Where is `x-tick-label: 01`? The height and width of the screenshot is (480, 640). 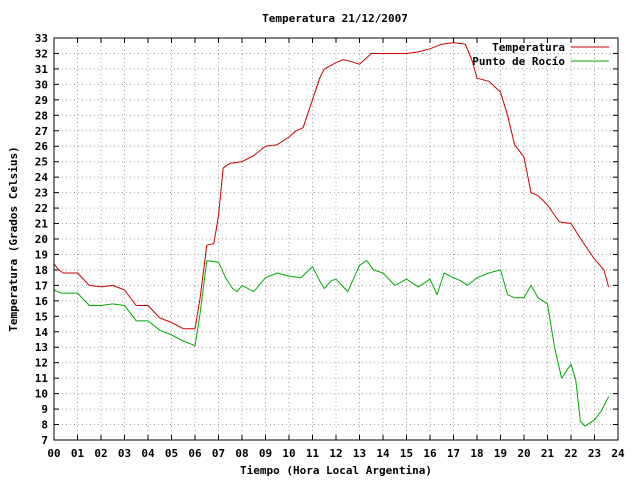 x-tick-label: 01 is located at coordinates (78, 453).